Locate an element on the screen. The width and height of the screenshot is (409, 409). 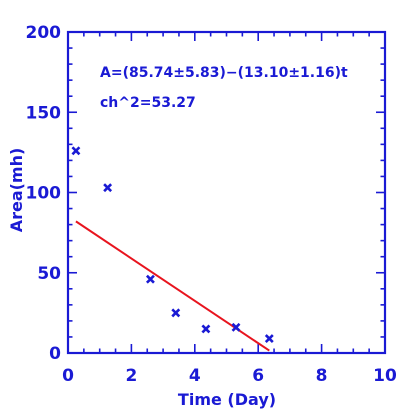
y-axis-label: Area(mh) is located at coordinates (16, 190).